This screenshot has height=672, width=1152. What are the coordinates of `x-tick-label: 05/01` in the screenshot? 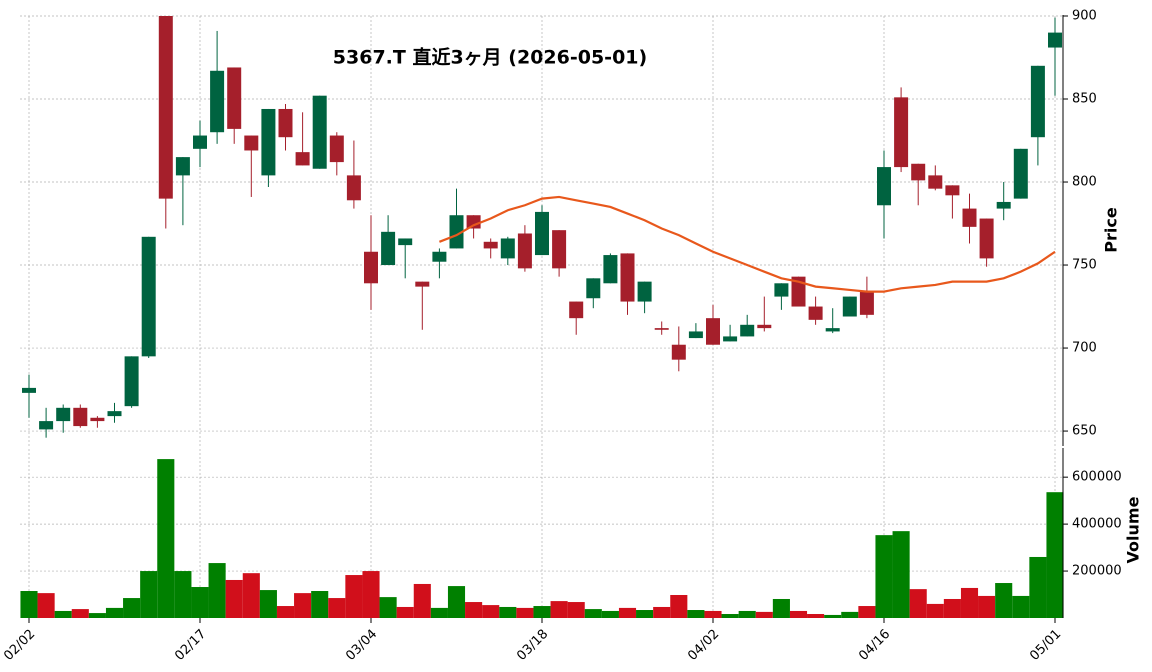 It's located at (1045, 645).